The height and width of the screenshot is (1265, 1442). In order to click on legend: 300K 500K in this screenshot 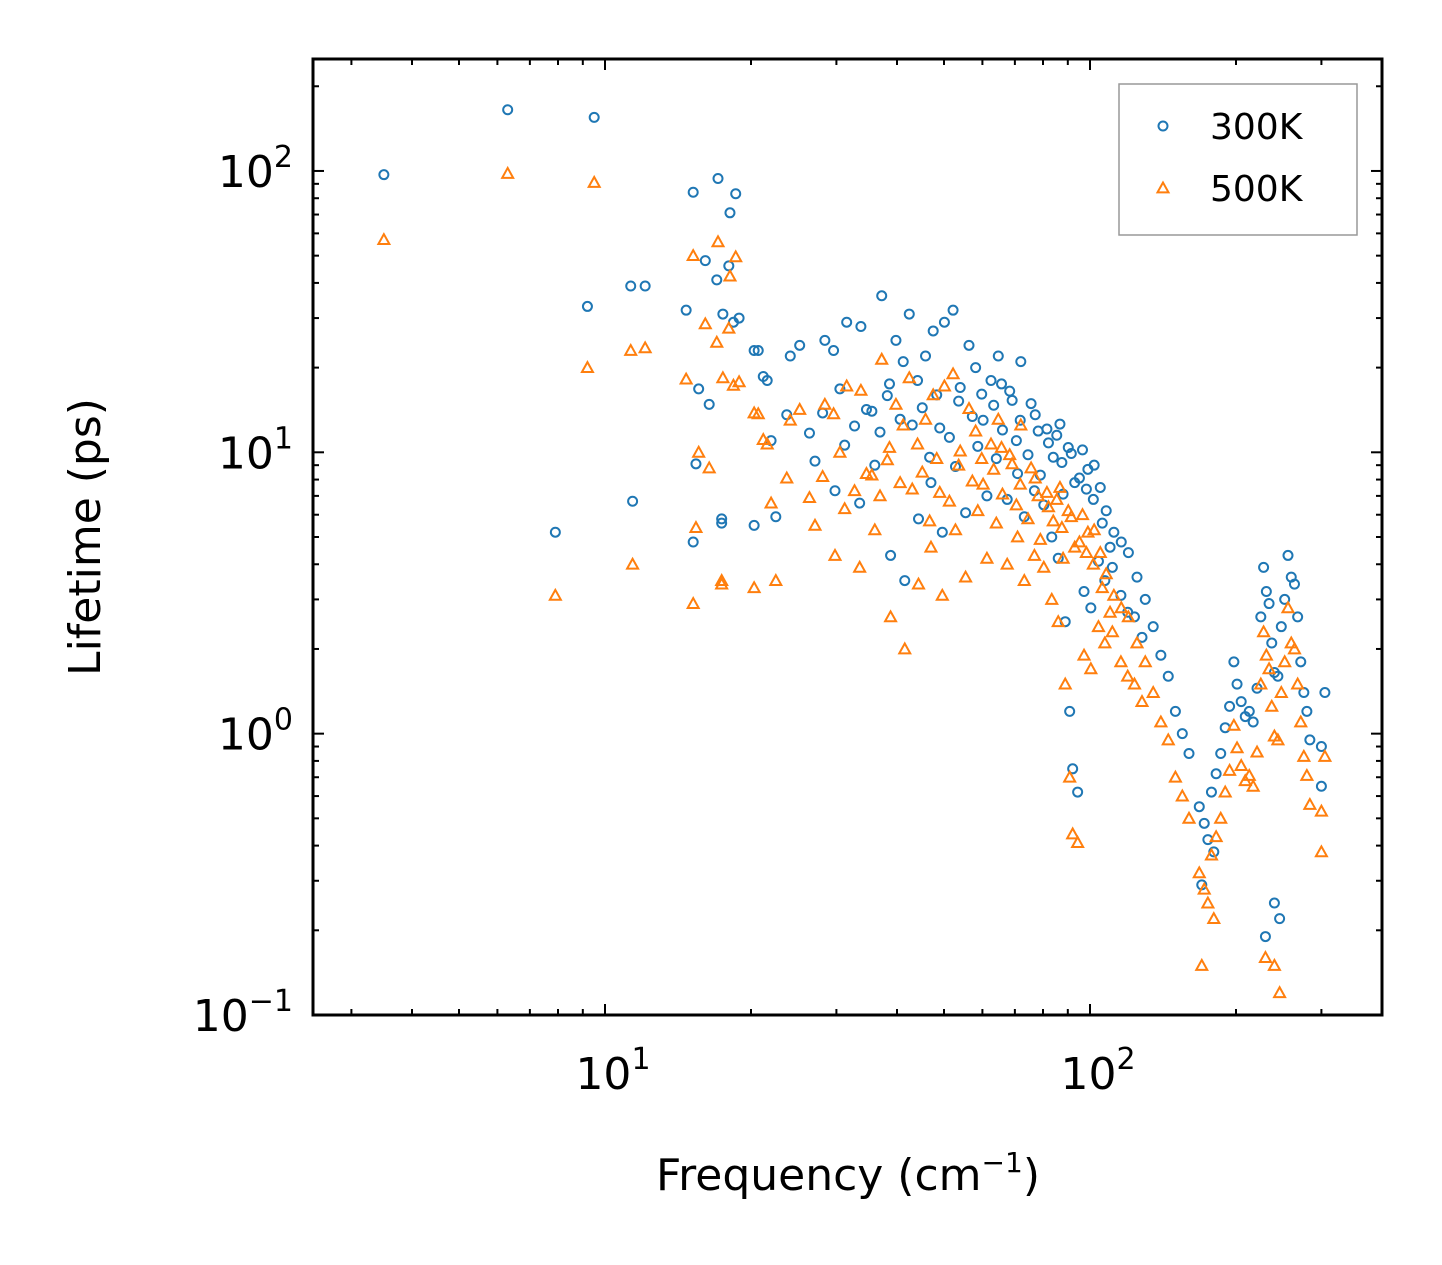, I will do `click(1238, 159)`.